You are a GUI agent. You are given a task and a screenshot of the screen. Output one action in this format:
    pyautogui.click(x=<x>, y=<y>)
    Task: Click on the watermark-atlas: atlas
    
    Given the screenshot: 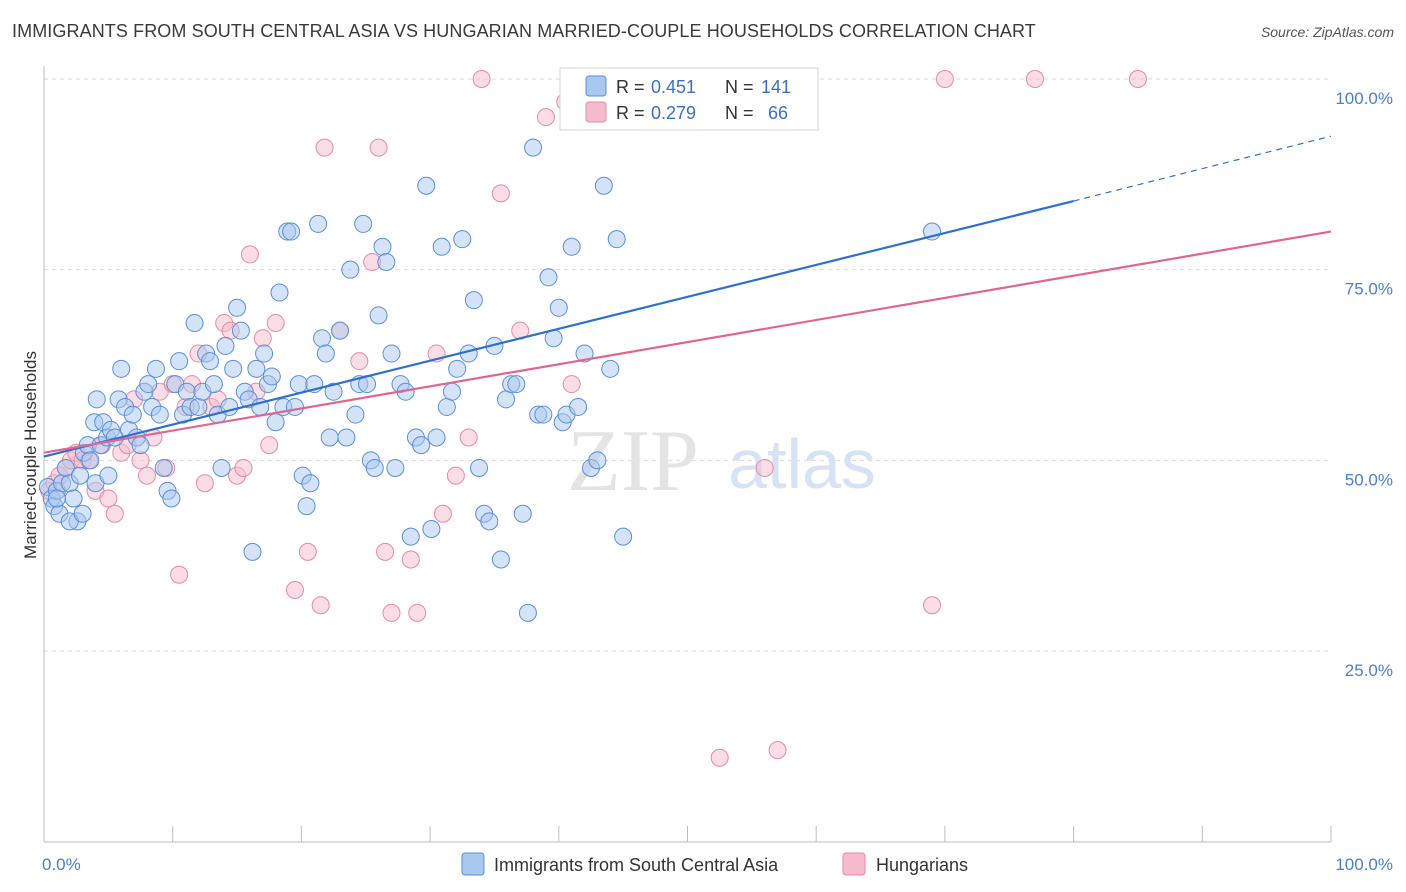 What is the action you would take?
    pyautogui.click(x=802, y=464)
    